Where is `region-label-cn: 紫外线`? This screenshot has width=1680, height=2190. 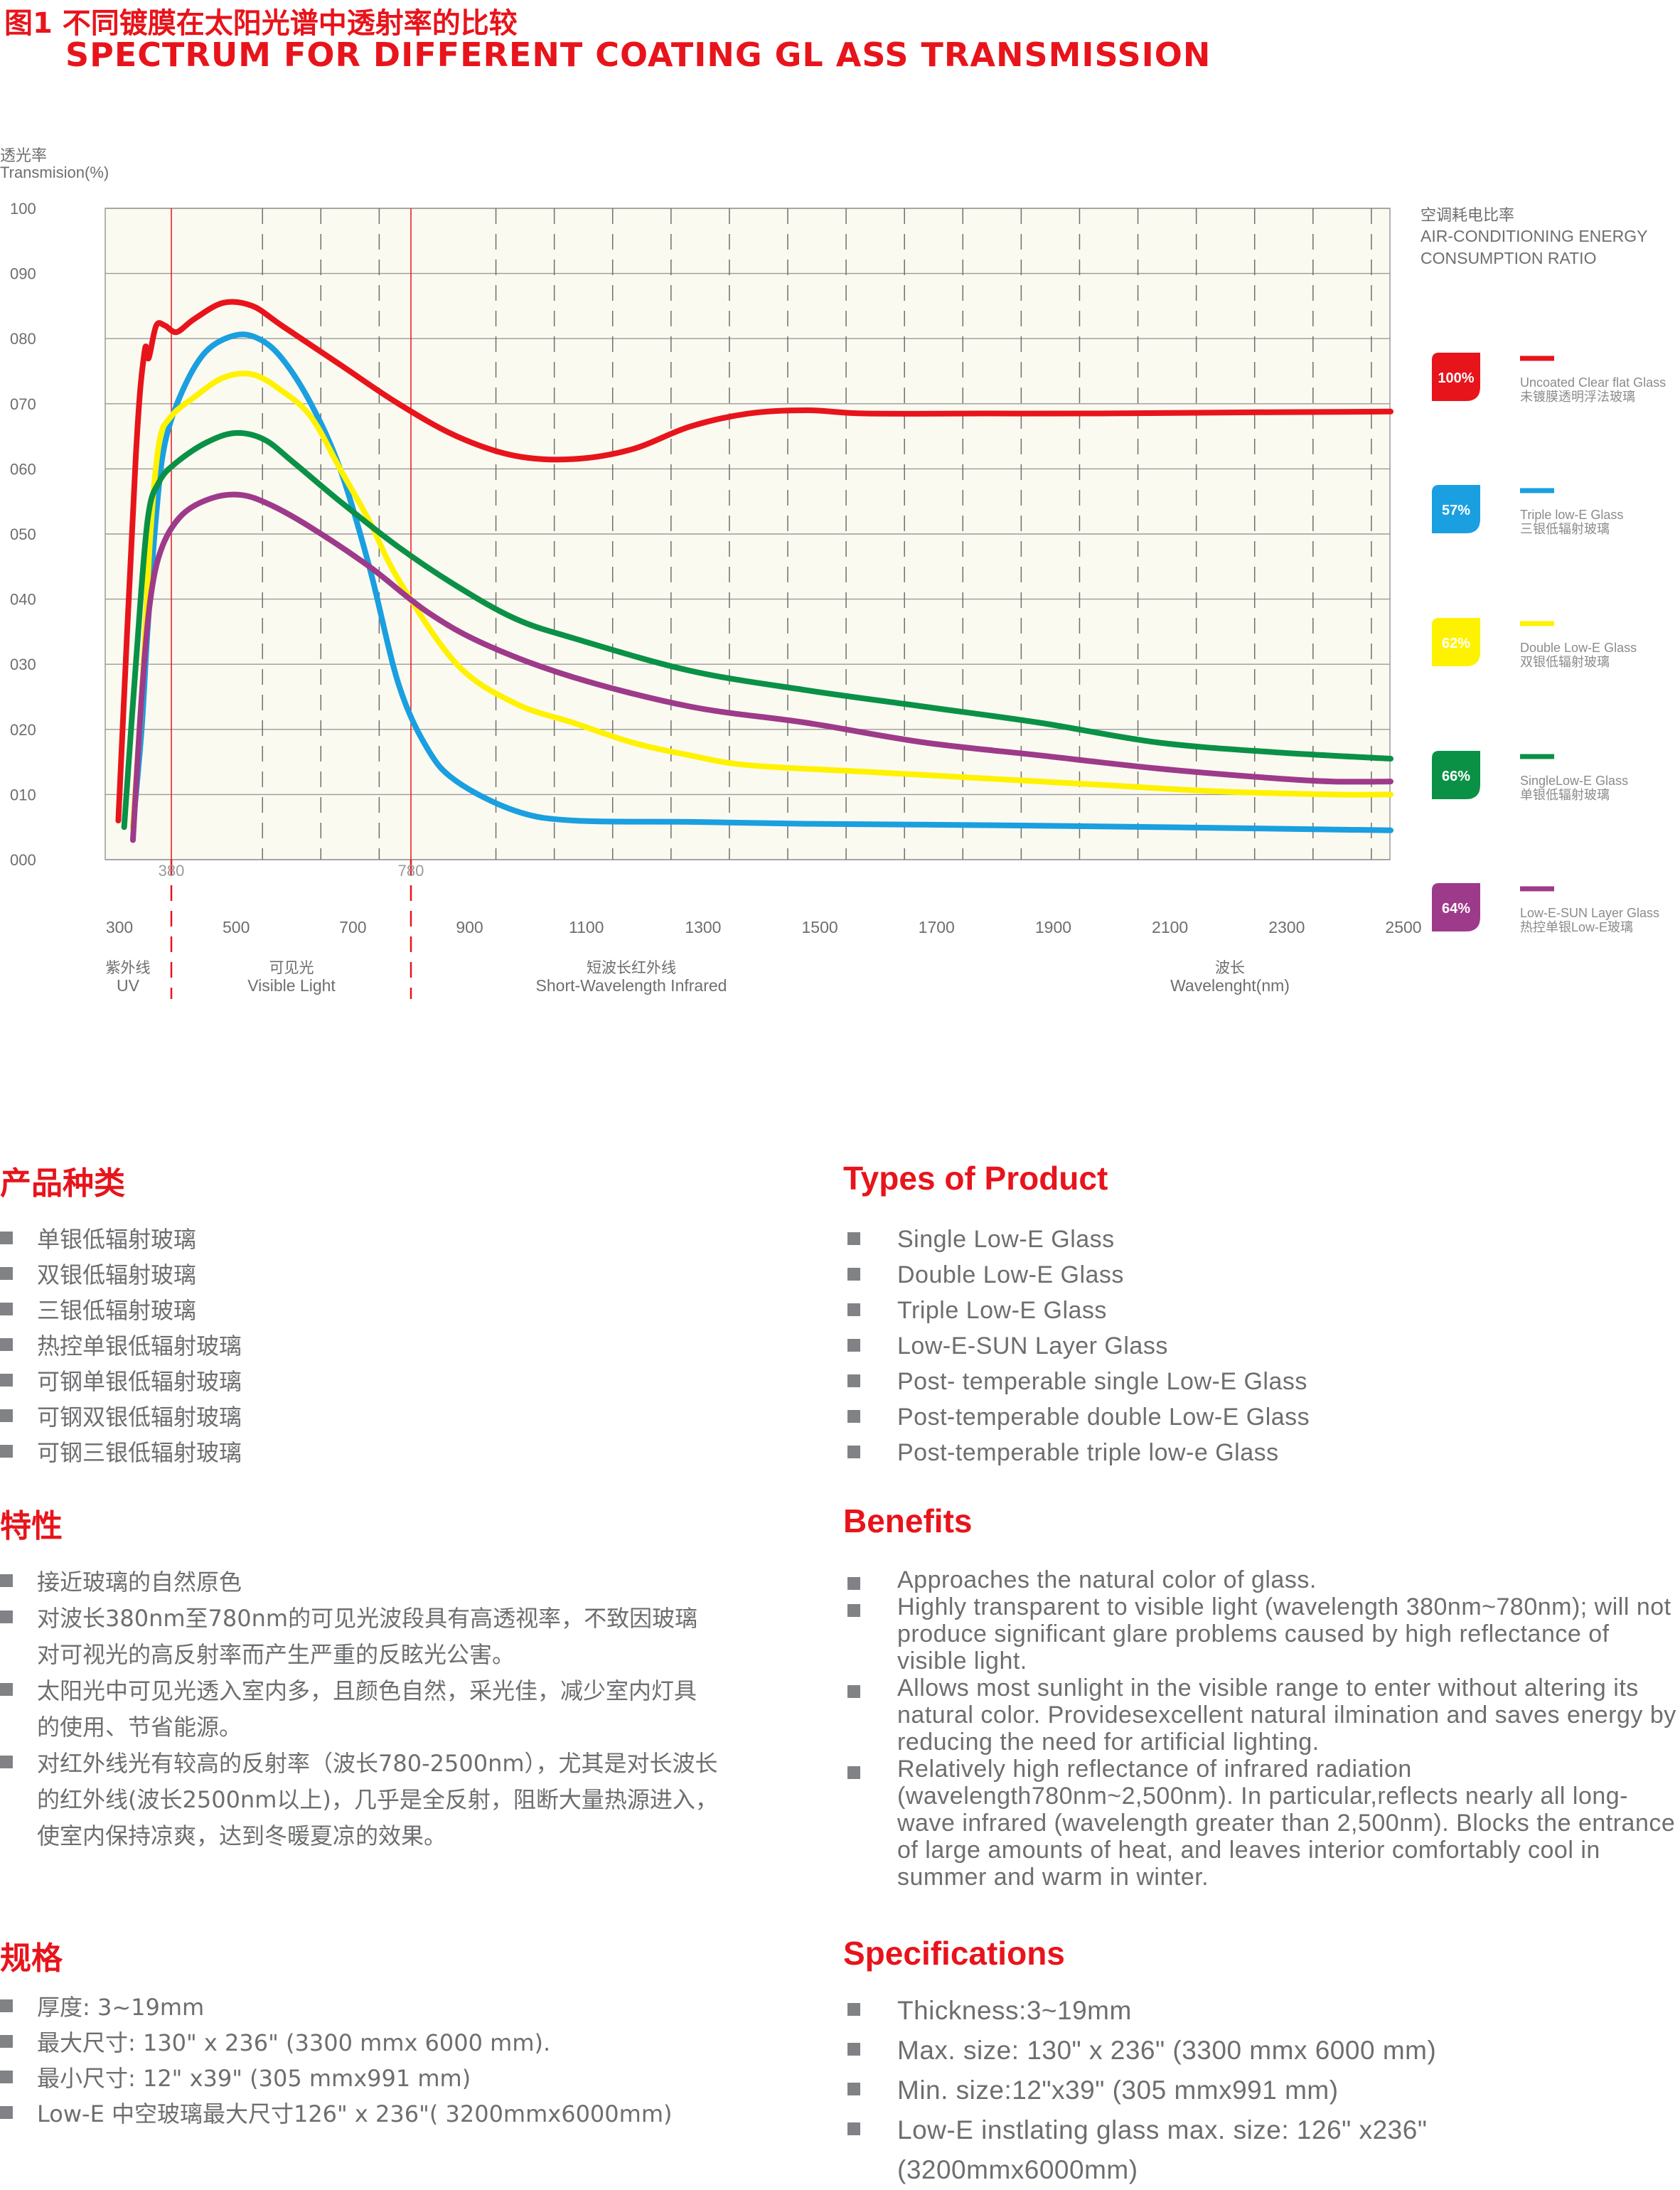
region-label-cn: 紫外线 is located at coordinates (128, 968).